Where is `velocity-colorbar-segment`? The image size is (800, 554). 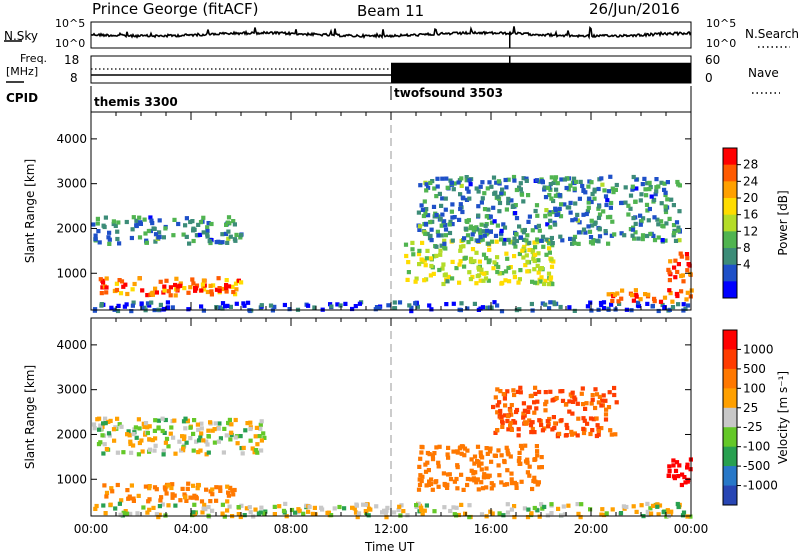
velocity-colorbar-segment is located at coordinates (730, 476).